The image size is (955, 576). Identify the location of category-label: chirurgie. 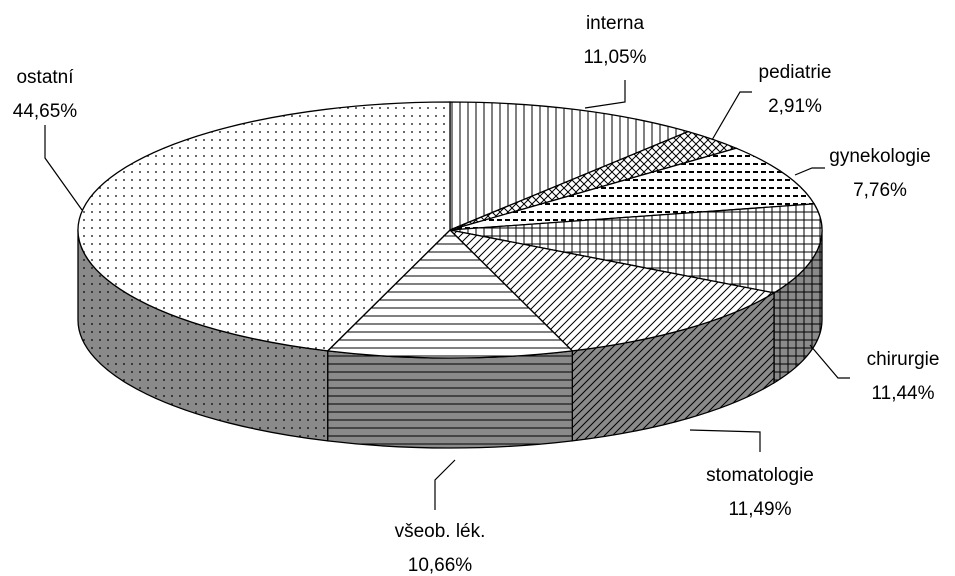
(903, 359).